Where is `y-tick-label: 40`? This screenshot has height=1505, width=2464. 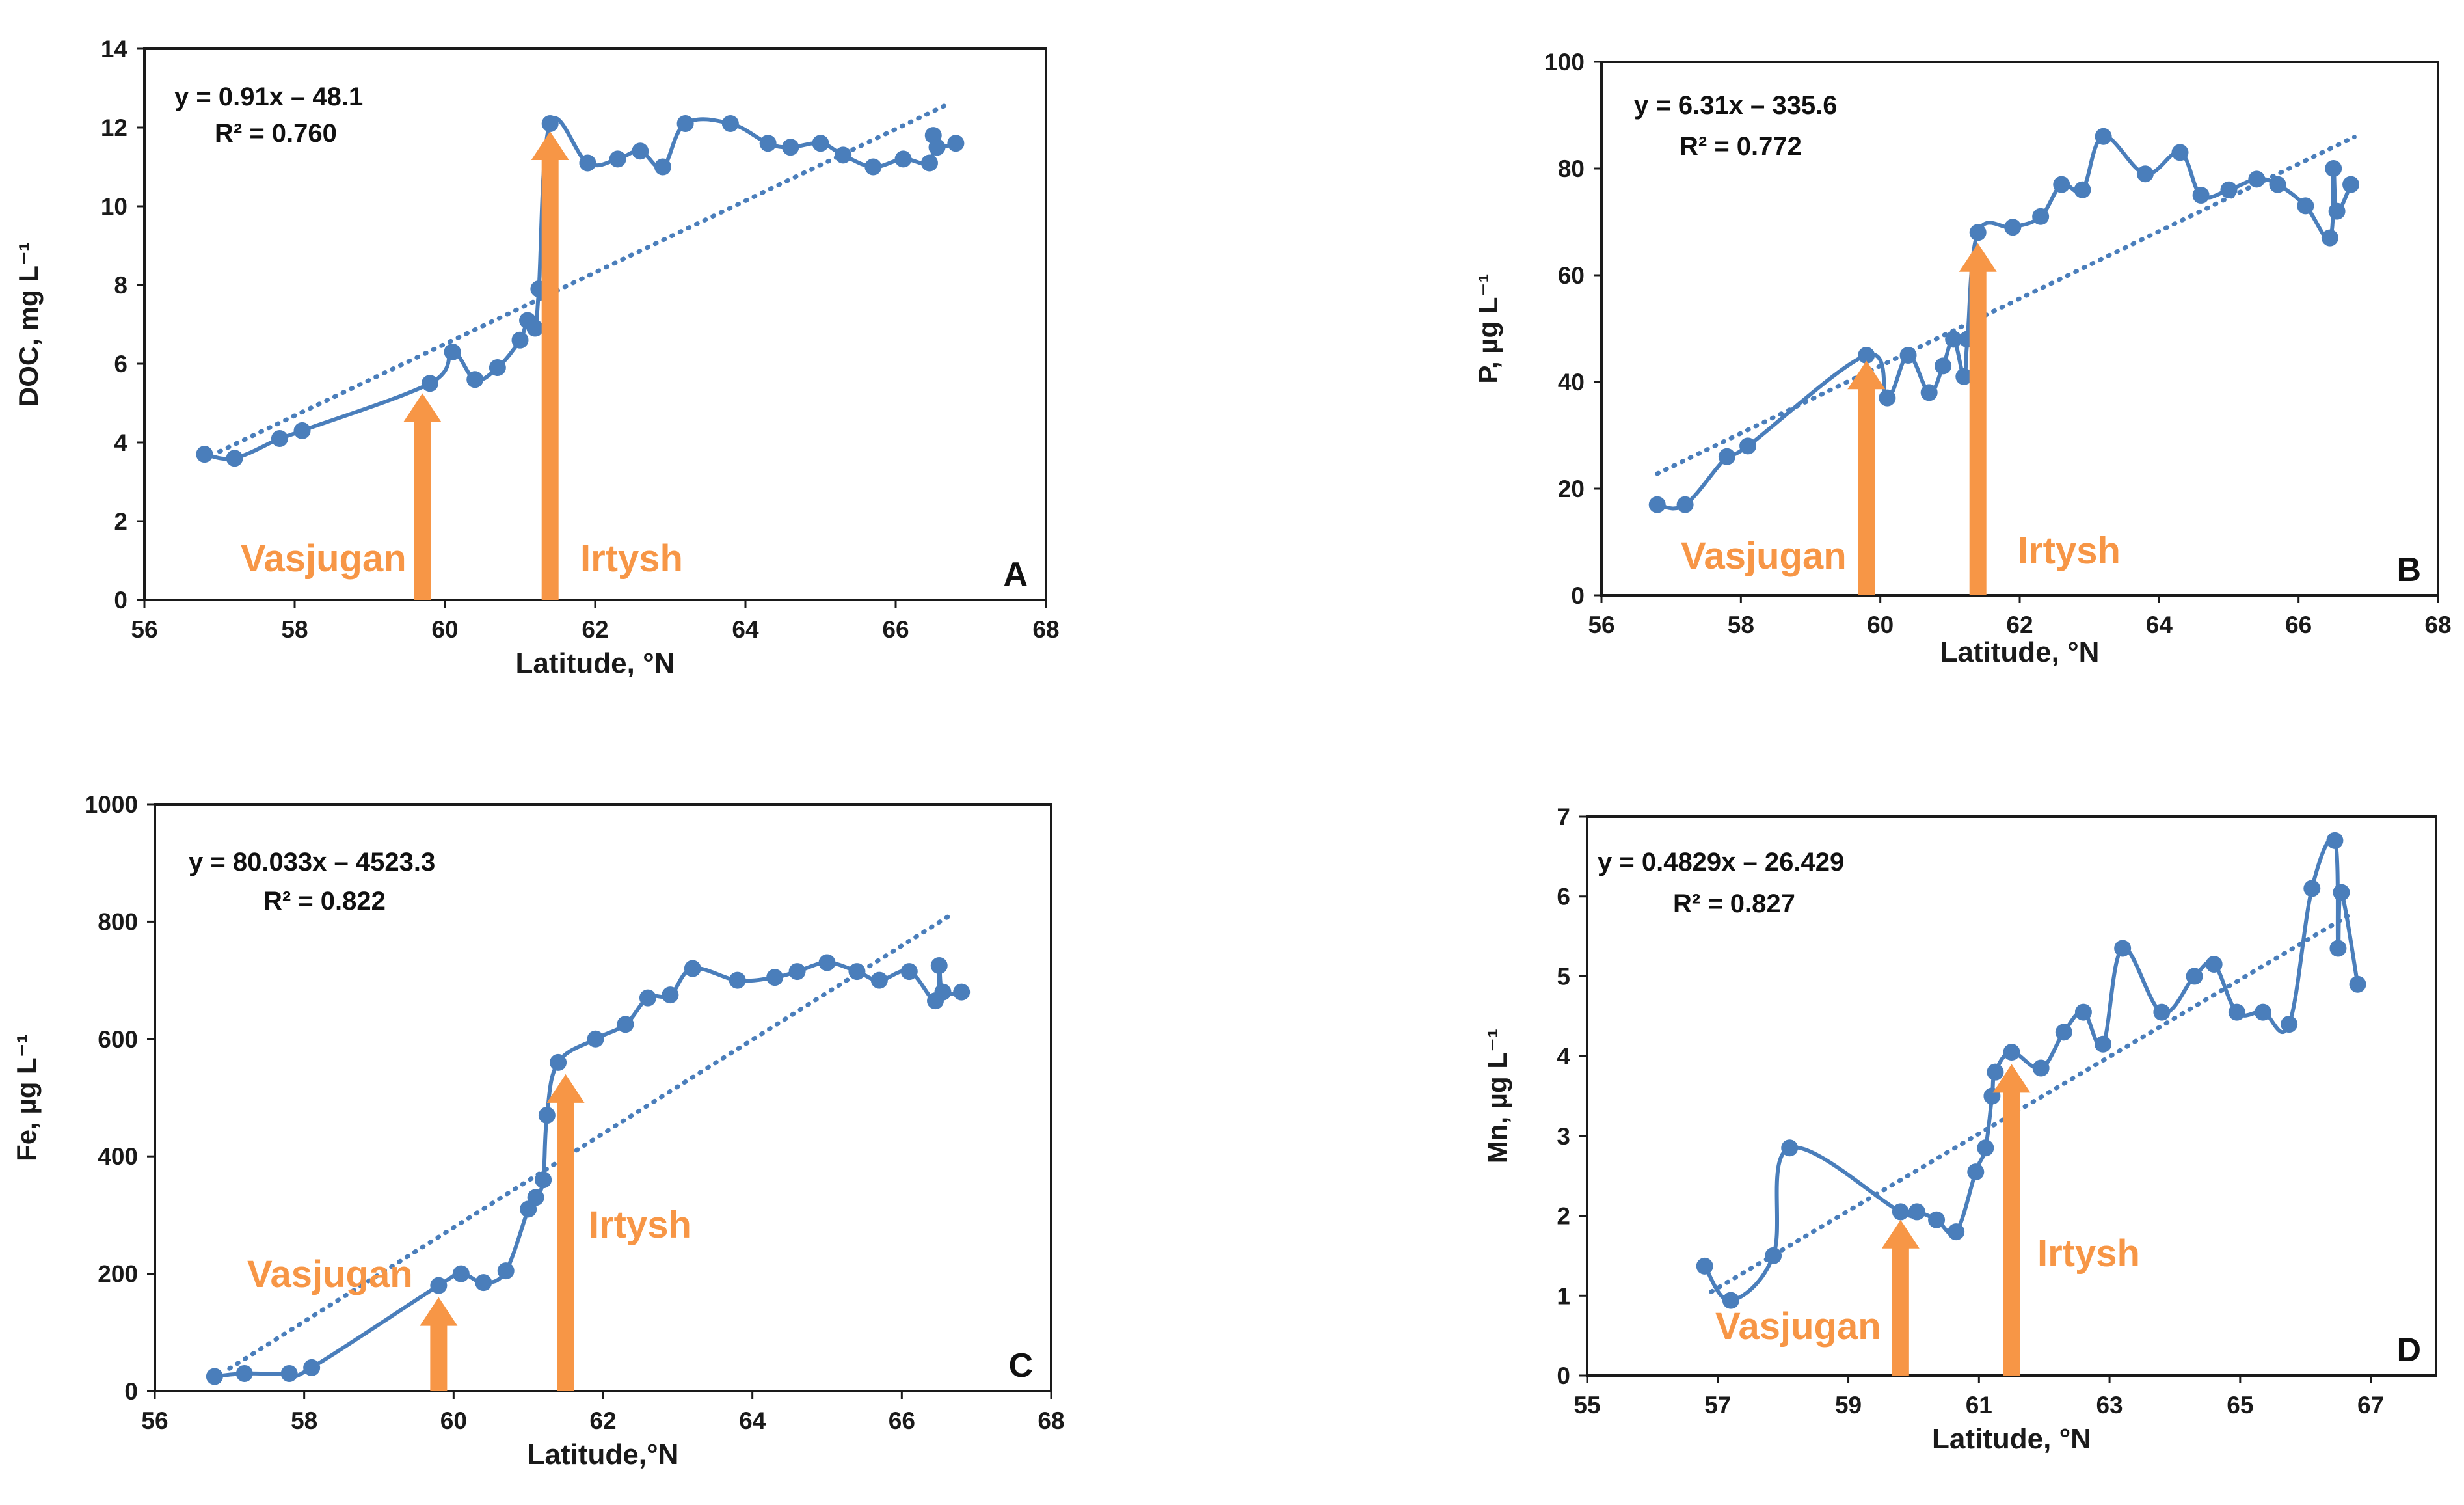
y-tick-label: 40 is located at coordinates (1572, 383).